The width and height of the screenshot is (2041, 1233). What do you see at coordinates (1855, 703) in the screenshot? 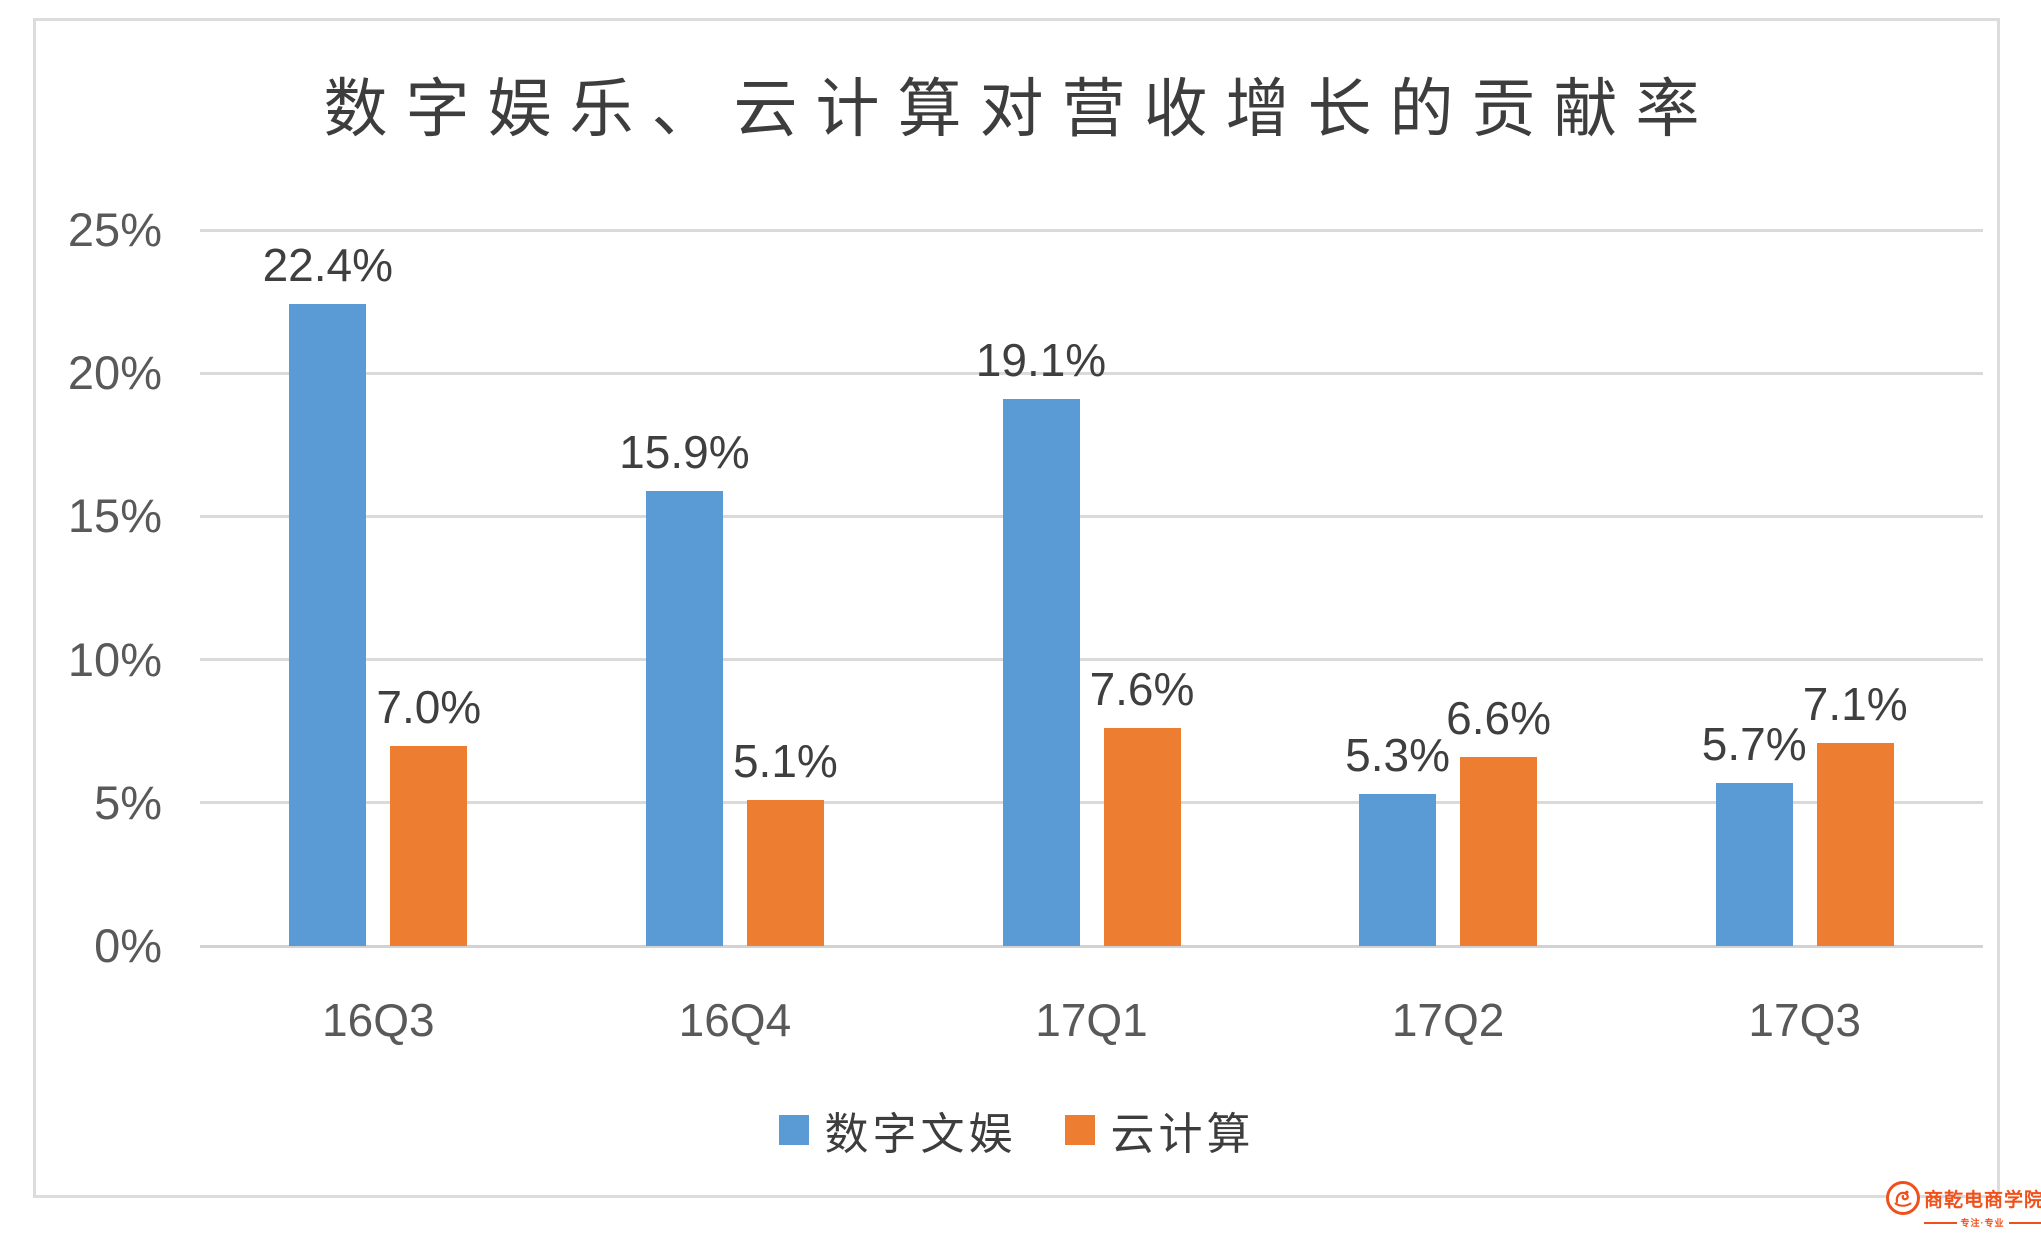
I see `bar-data-label: 7.1%` at bounding box center [1855, 703].